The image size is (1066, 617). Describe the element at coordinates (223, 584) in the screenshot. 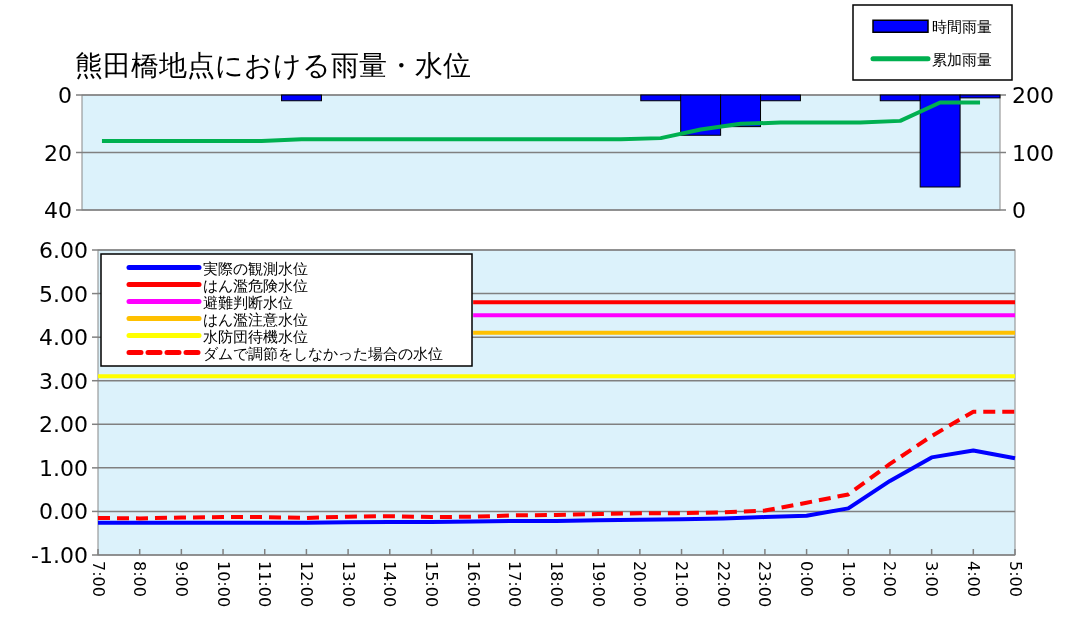

I see `x-tick-label: 10:00` at that location.